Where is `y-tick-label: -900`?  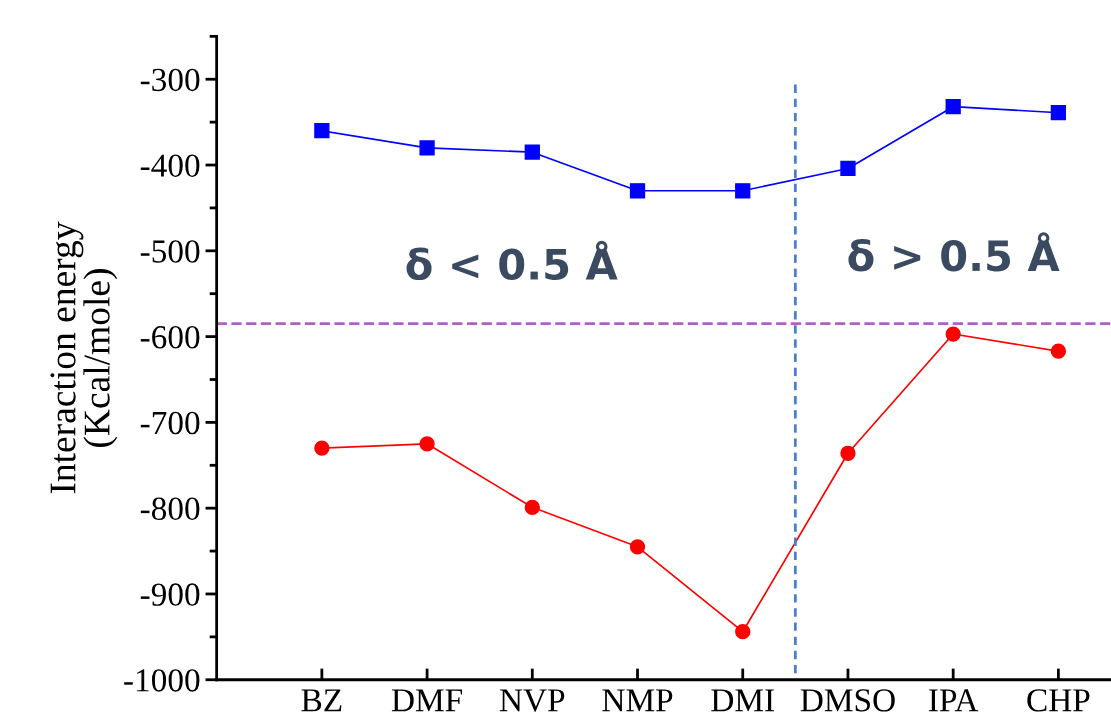 y-tick-label: -900 is located at coordinates (170, 594).